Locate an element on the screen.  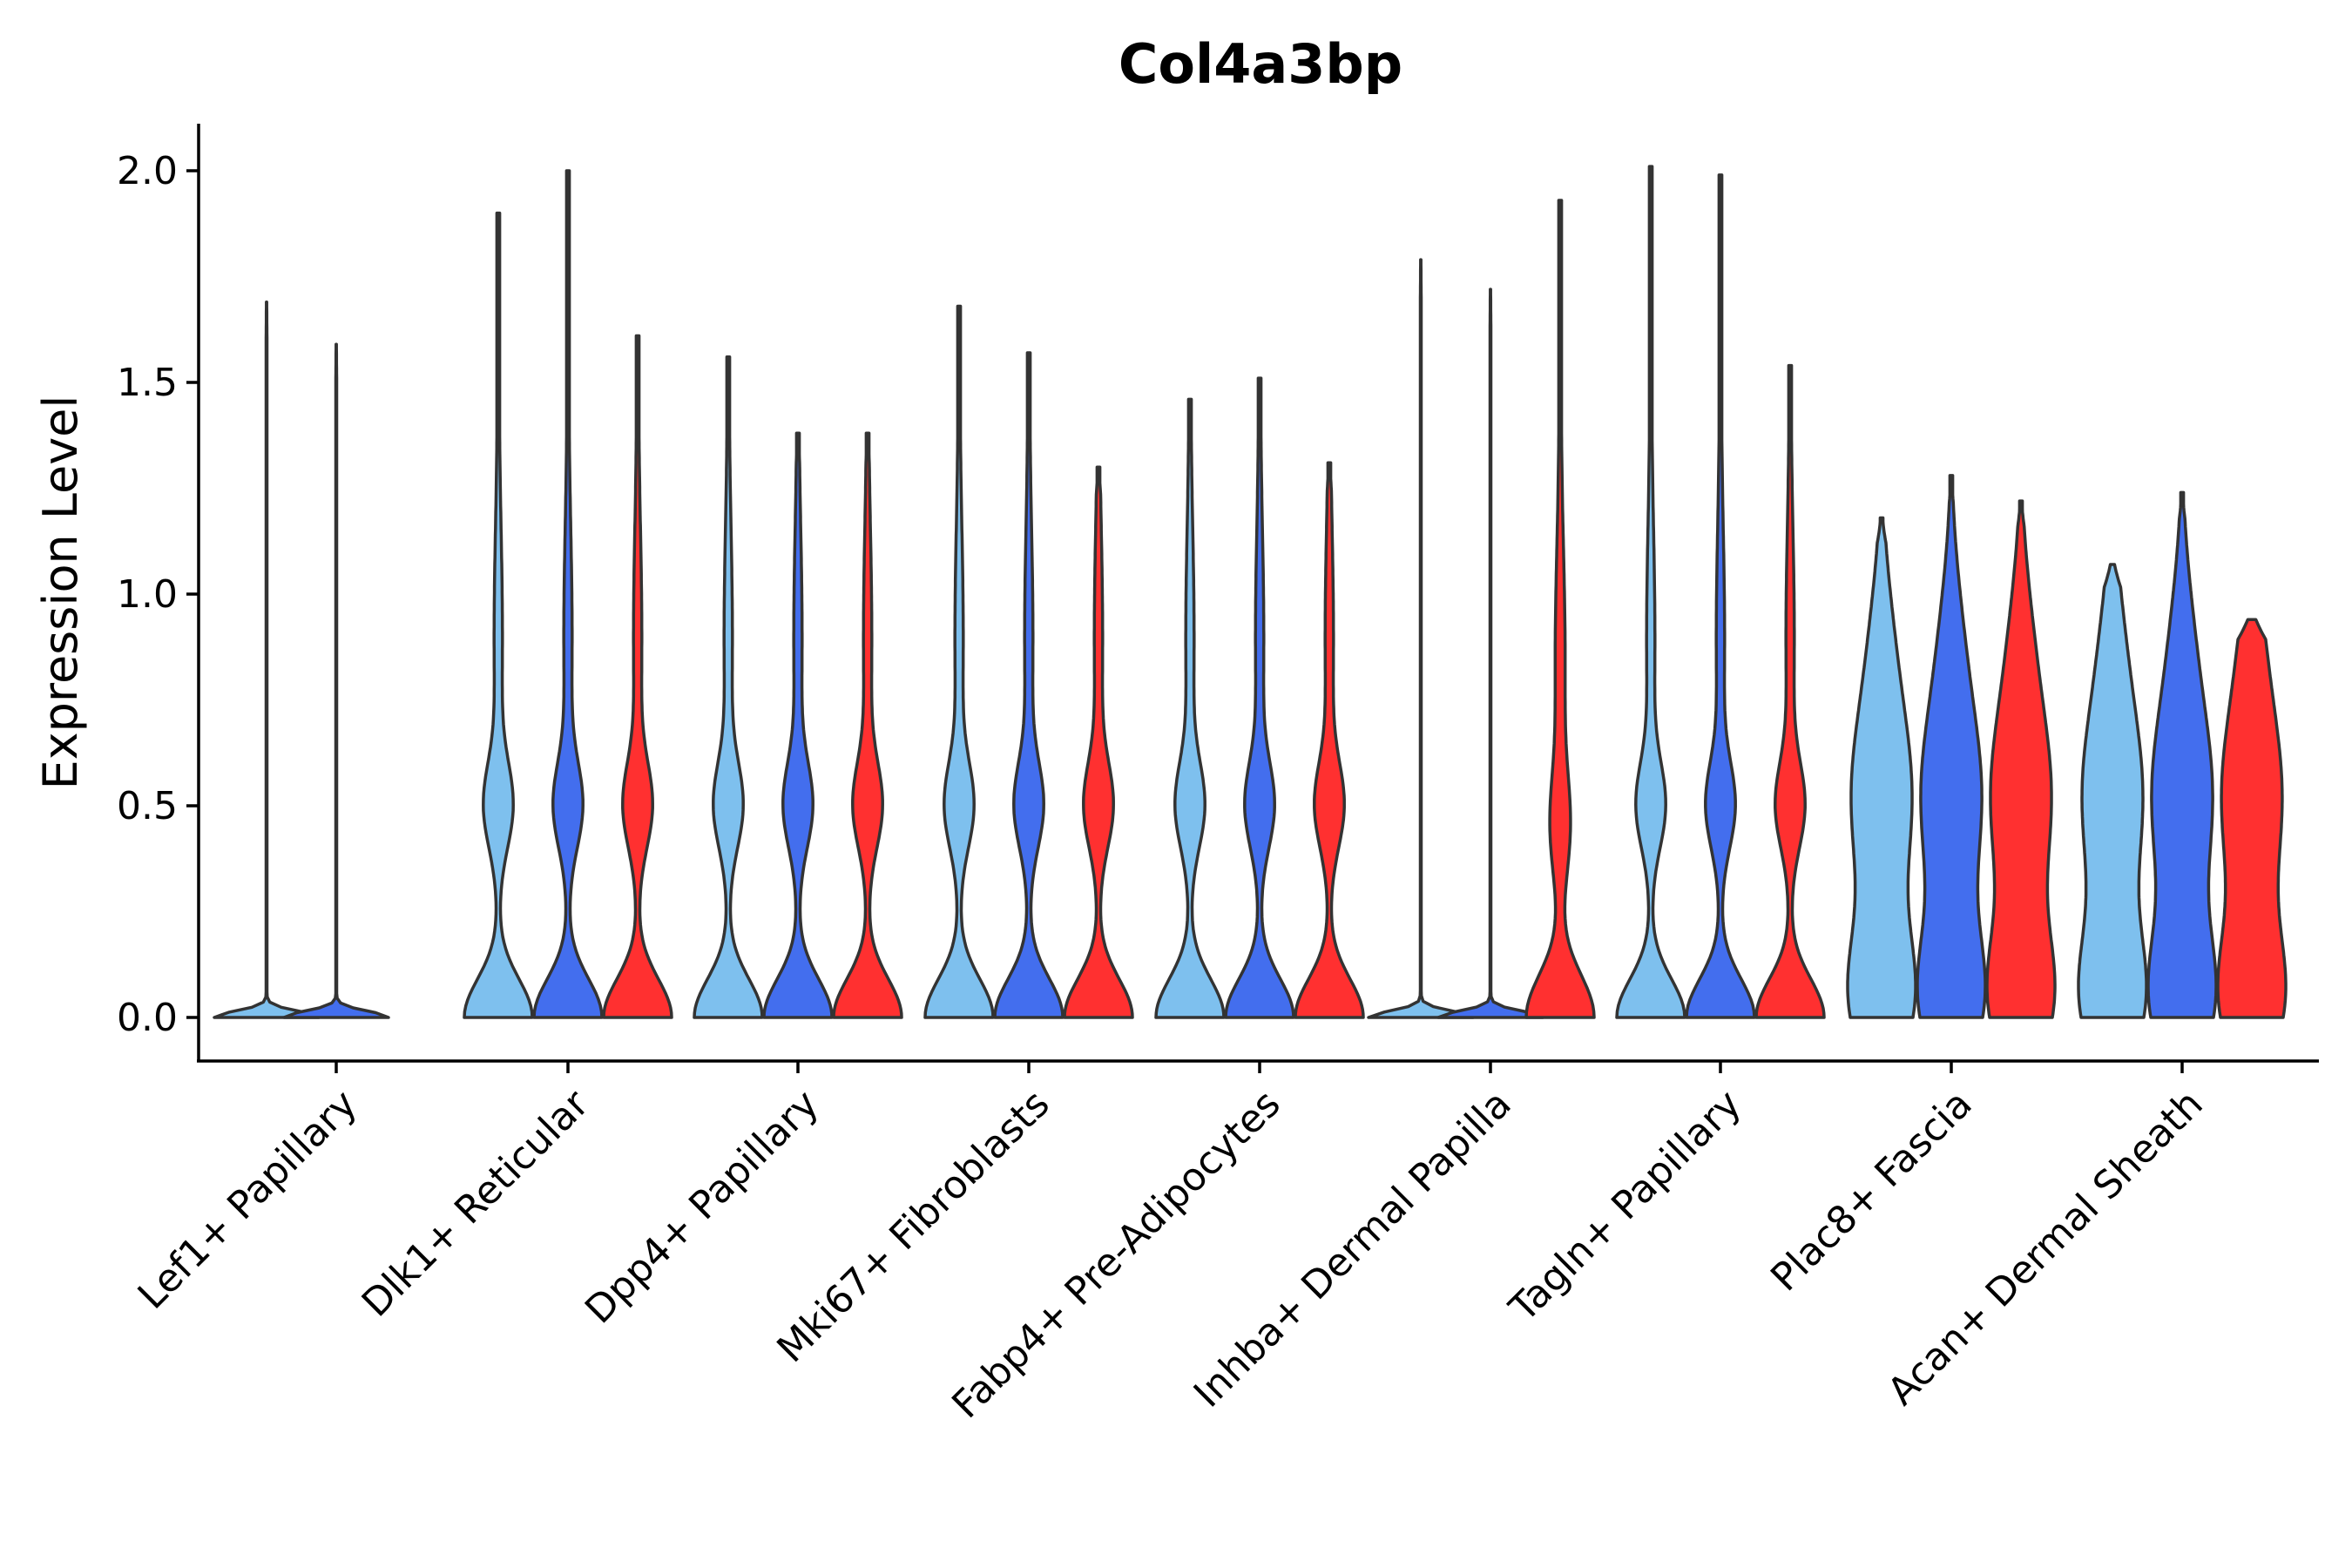
y-axis-label: Expression Level is located at coordinates (61, 592).